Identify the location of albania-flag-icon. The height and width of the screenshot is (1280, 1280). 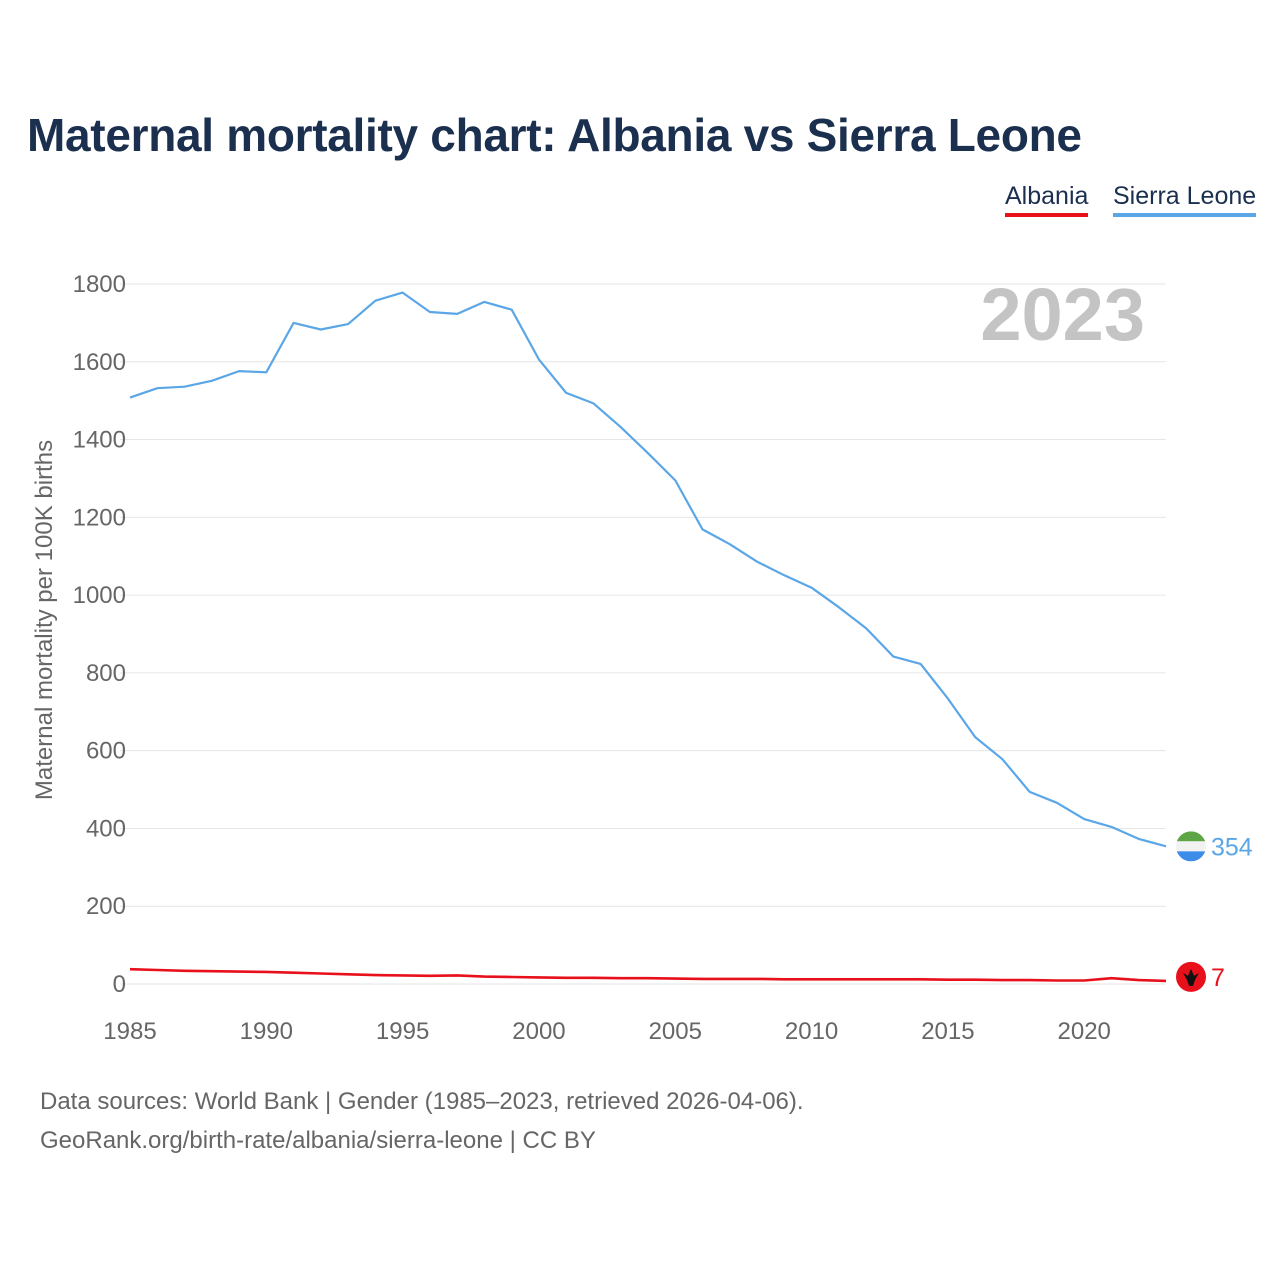
(1191, 976).